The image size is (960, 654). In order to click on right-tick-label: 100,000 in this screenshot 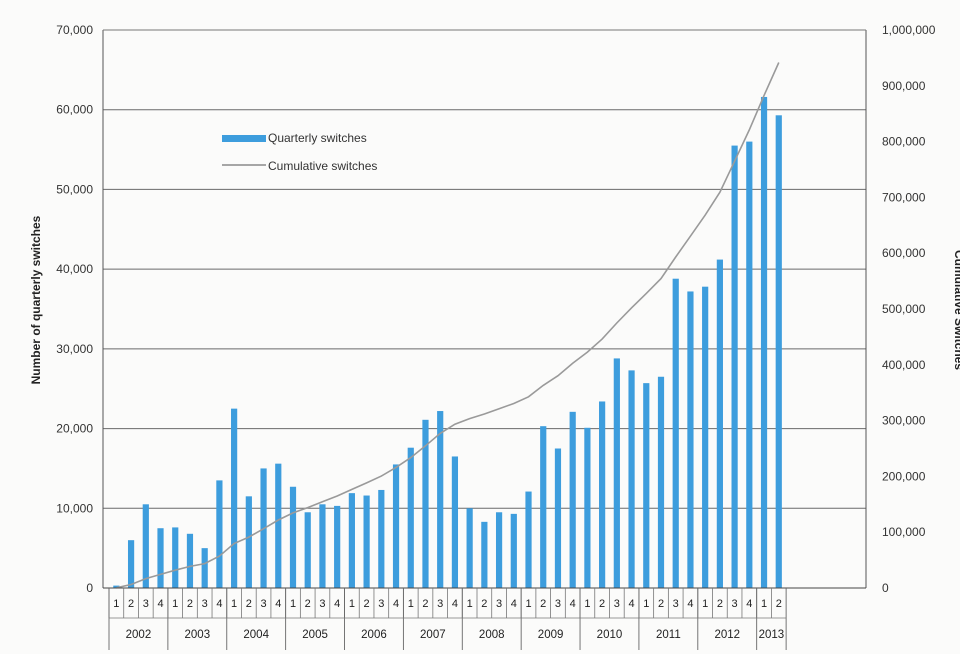, I will do `click(904, 532)`.